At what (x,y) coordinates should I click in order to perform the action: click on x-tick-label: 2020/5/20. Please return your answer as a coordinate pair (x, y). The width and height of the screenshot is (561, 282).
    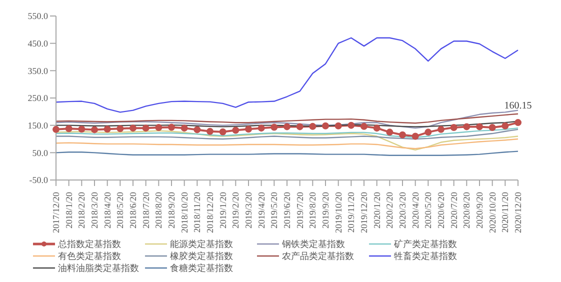
    Looking at the image, I should click on (428, 210).